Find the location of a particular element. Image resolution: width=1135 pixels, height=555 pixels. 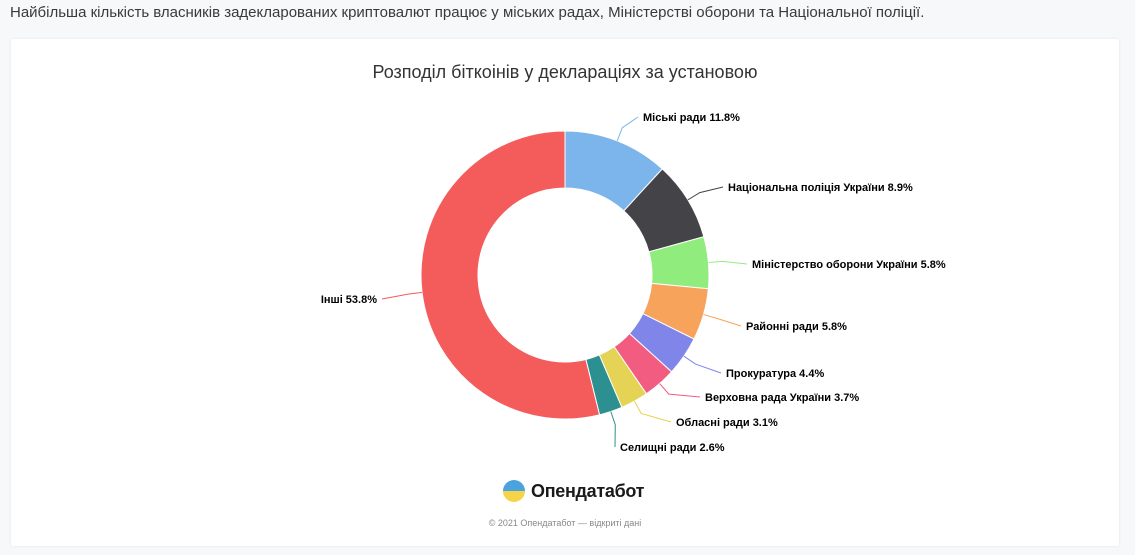

slice-label-8: Інші 53.8% is located at coordinates (349, 300).